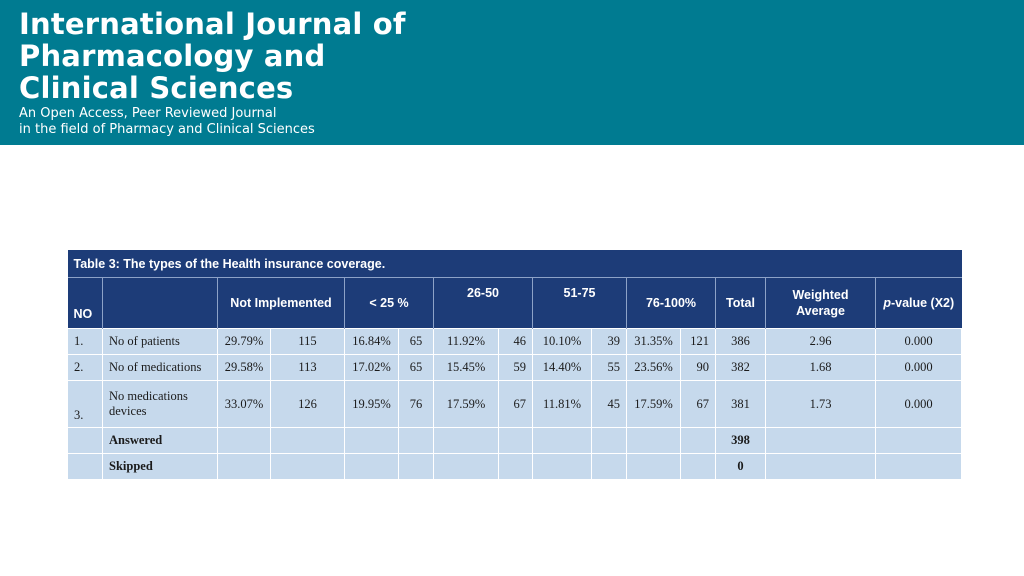 This screenshot has height=576, width=1024. I want to click on header-p-value: p-value (X2), so click(918, 303).